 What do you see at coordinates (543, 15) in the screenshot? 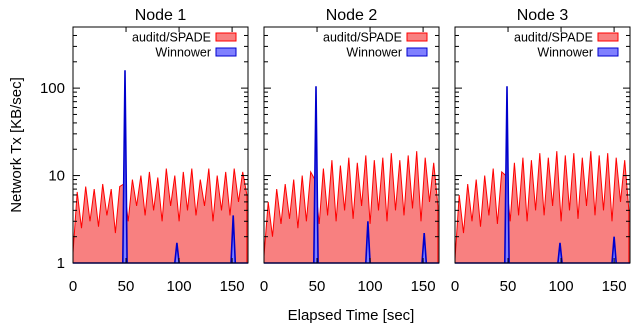
I see `panel-title: Node 3` at bounding box center [543, 15].